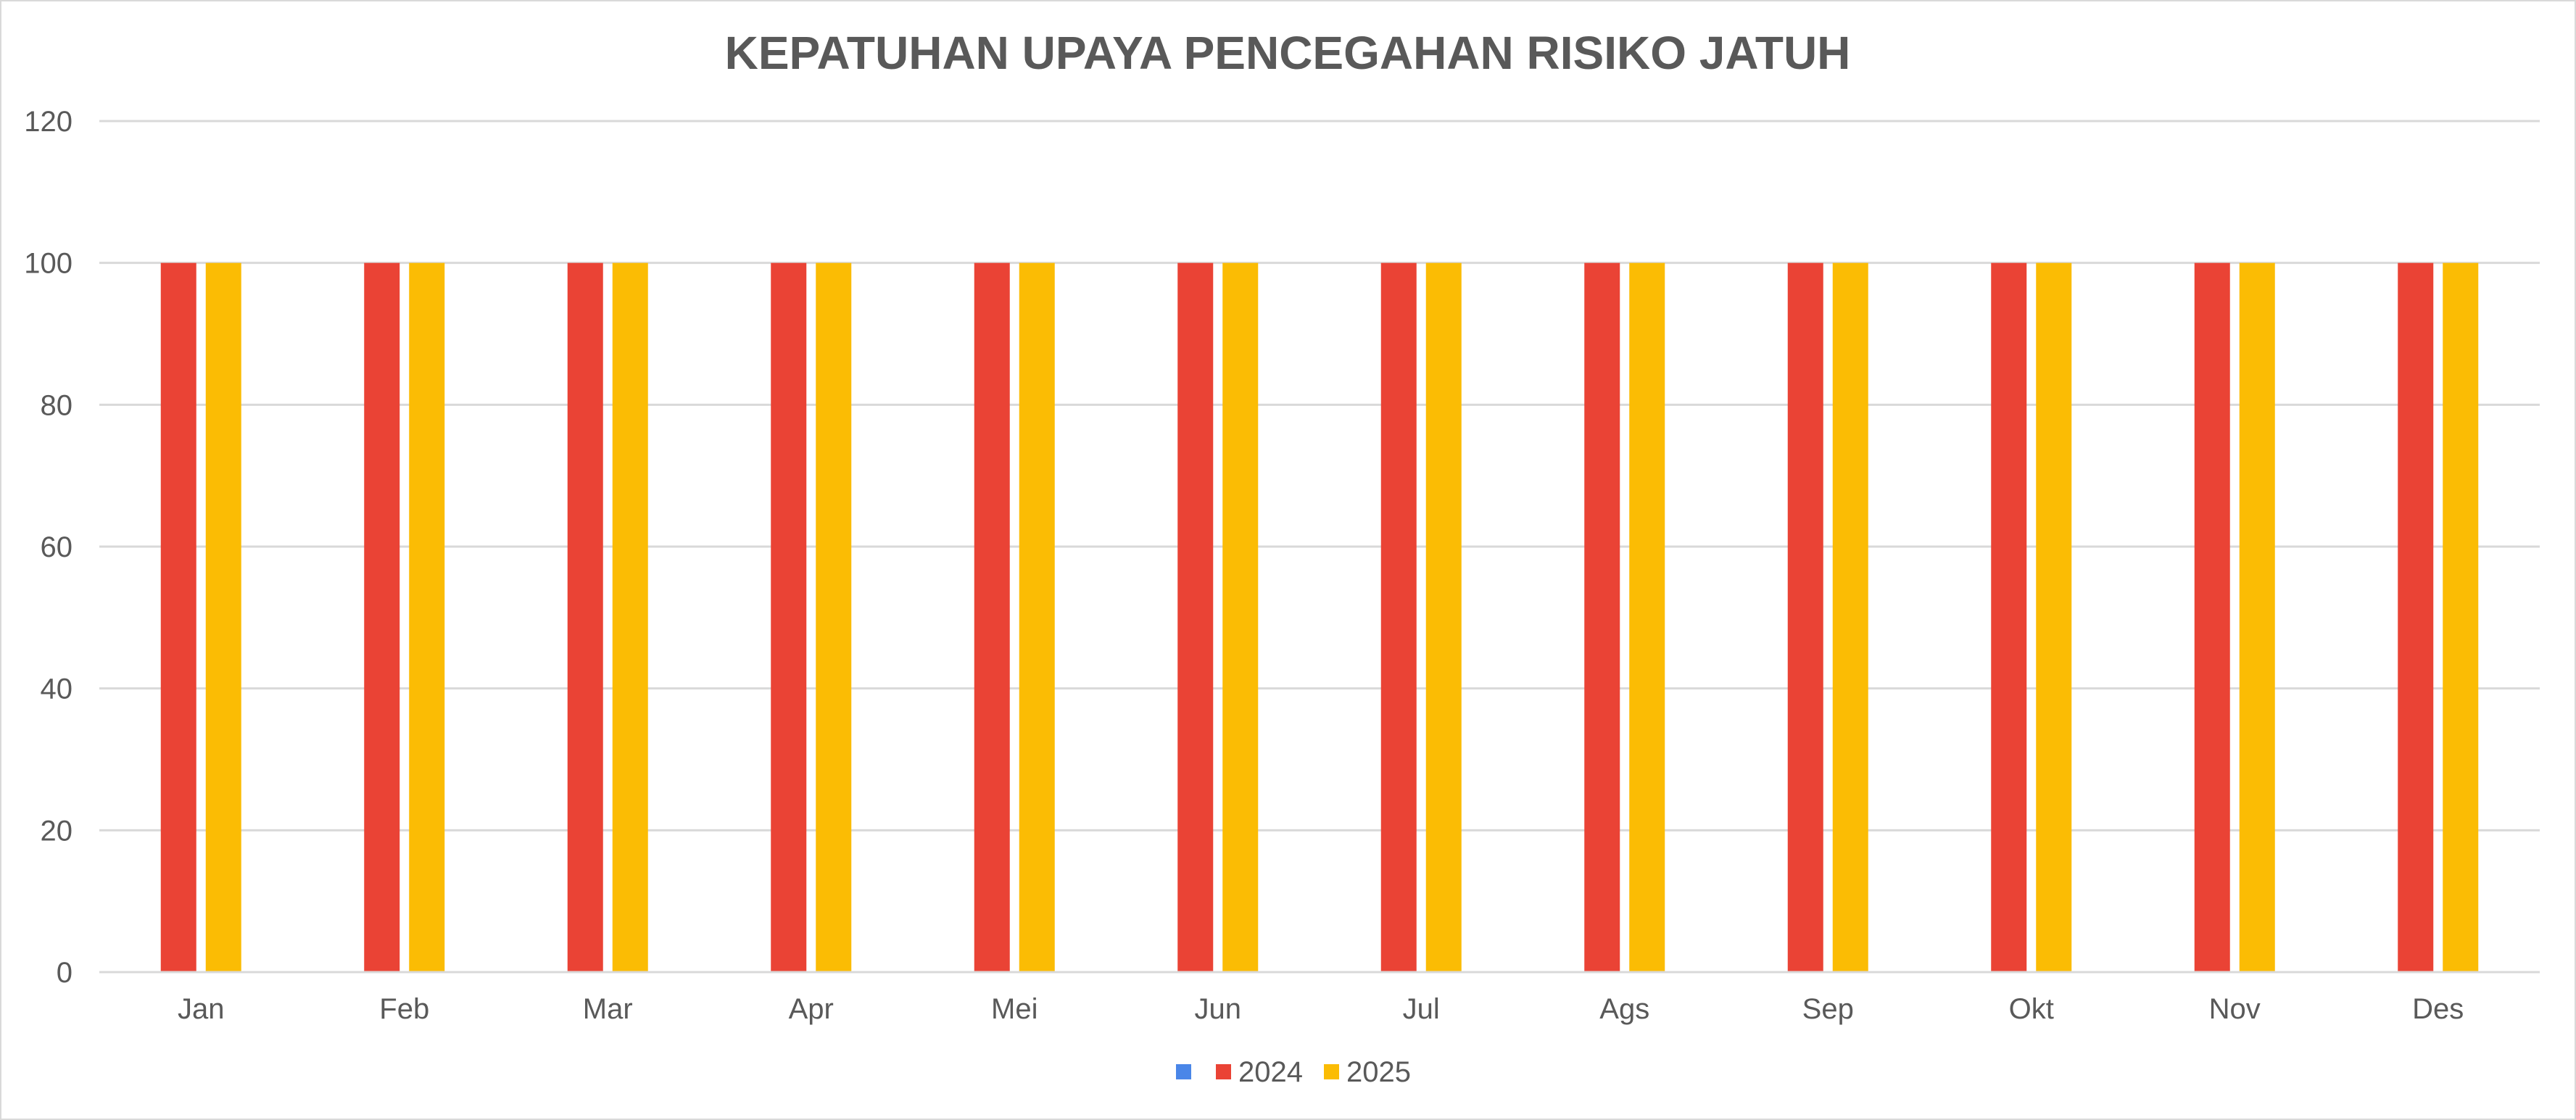 The width and height of the screenshot is (2576, 1120). What do you see at coordinates (2009, 617) in the screenshot?
I see `bar-2024-Okt` at bounding box center [2009, 617].